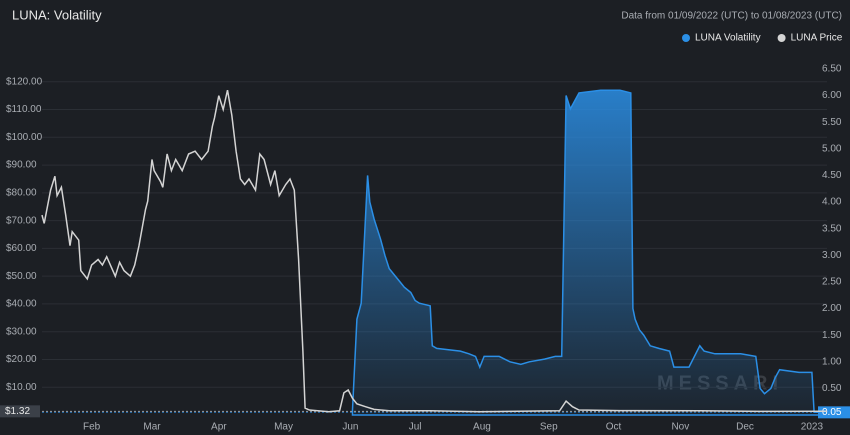 This screenshot has width=850, height=435. Describe the element at coordinates (817, 38) in the screenshot. I see `legend-label: LUNA Price` at that location.